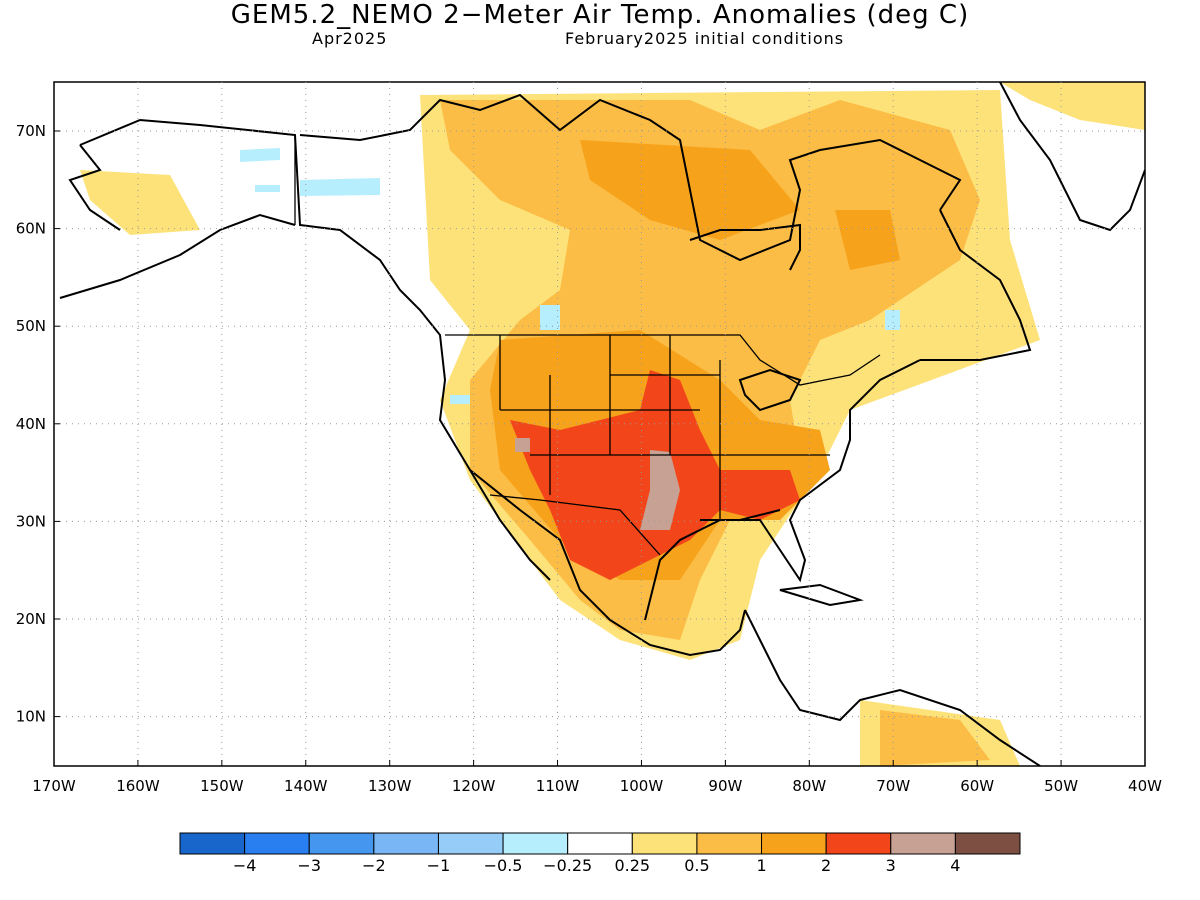 This screenshot has width=1200, height=900. I want to click on lon-tick-label: 170W, so click(54, 786).